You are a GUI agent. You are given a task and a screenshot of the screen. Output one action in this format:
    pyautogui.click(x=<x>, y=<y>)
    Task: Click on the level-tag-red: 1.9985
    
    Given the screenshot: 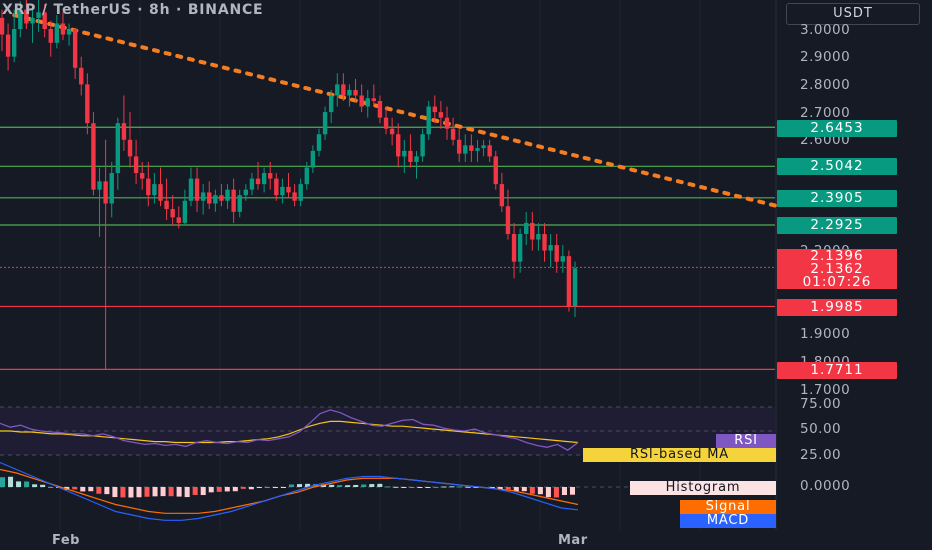 What is the action you would take?
    pyautogui.click(x=837, y=307)
    